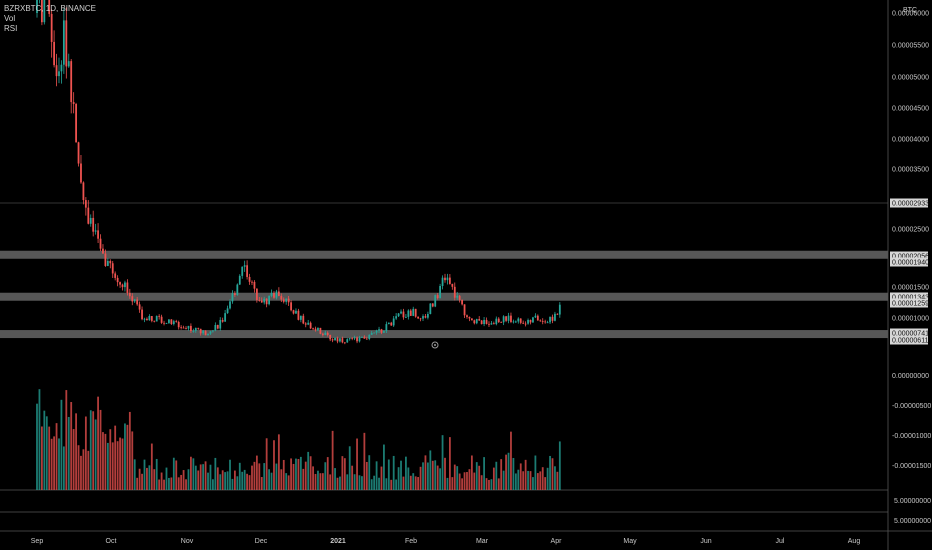 The width and height of the screenshot is (932, 550). I want to click on price-tick-label: 0.00002500, so click(910, 230).